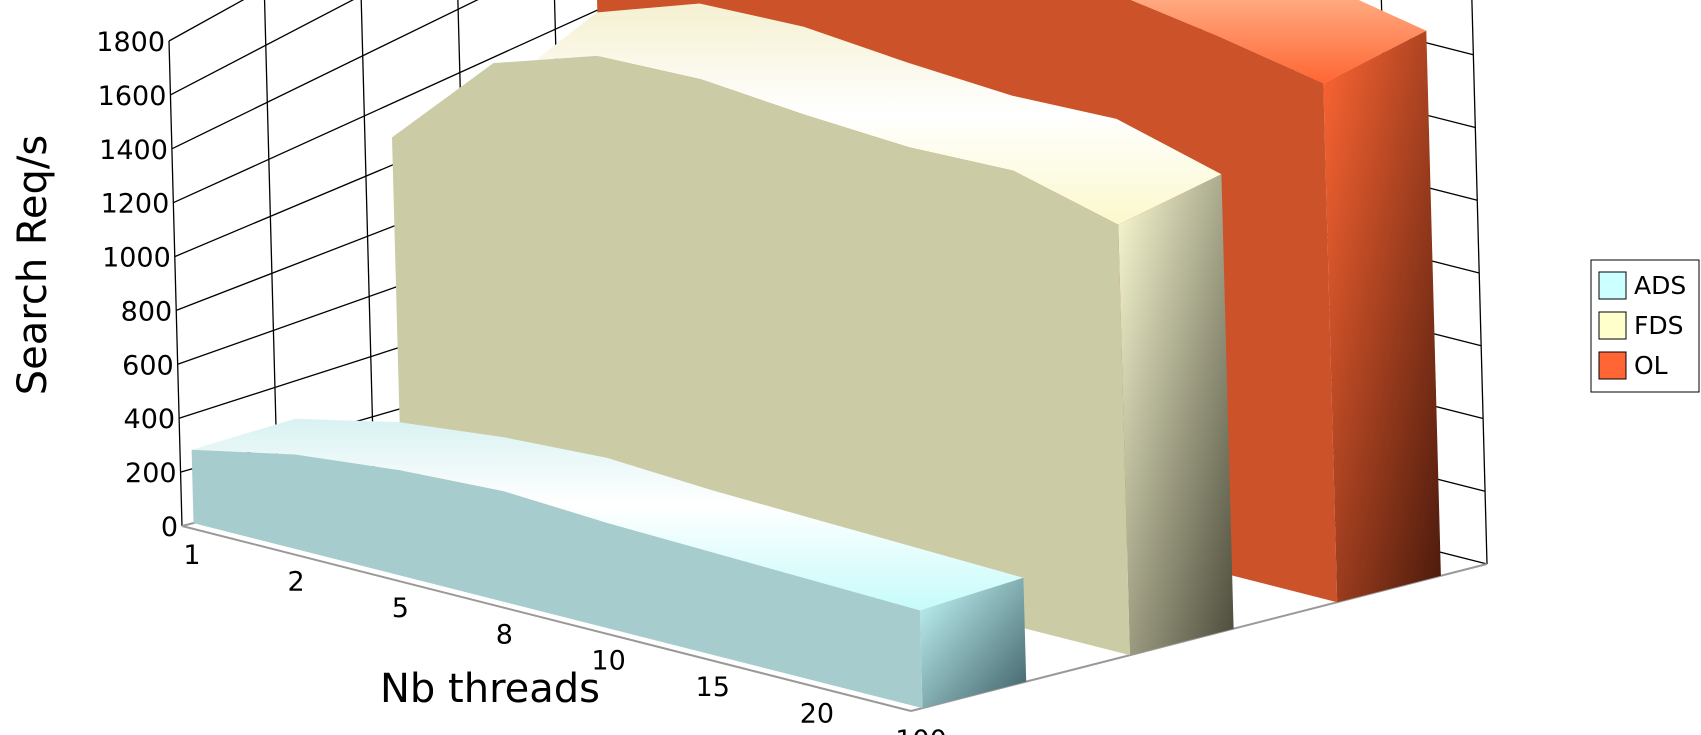 This screenshot has width=1701, height=735. What do you see at coordinates (608, 661) in the screenshot?
I see `x-tick-label: 10` at bounding box center [608, 661].